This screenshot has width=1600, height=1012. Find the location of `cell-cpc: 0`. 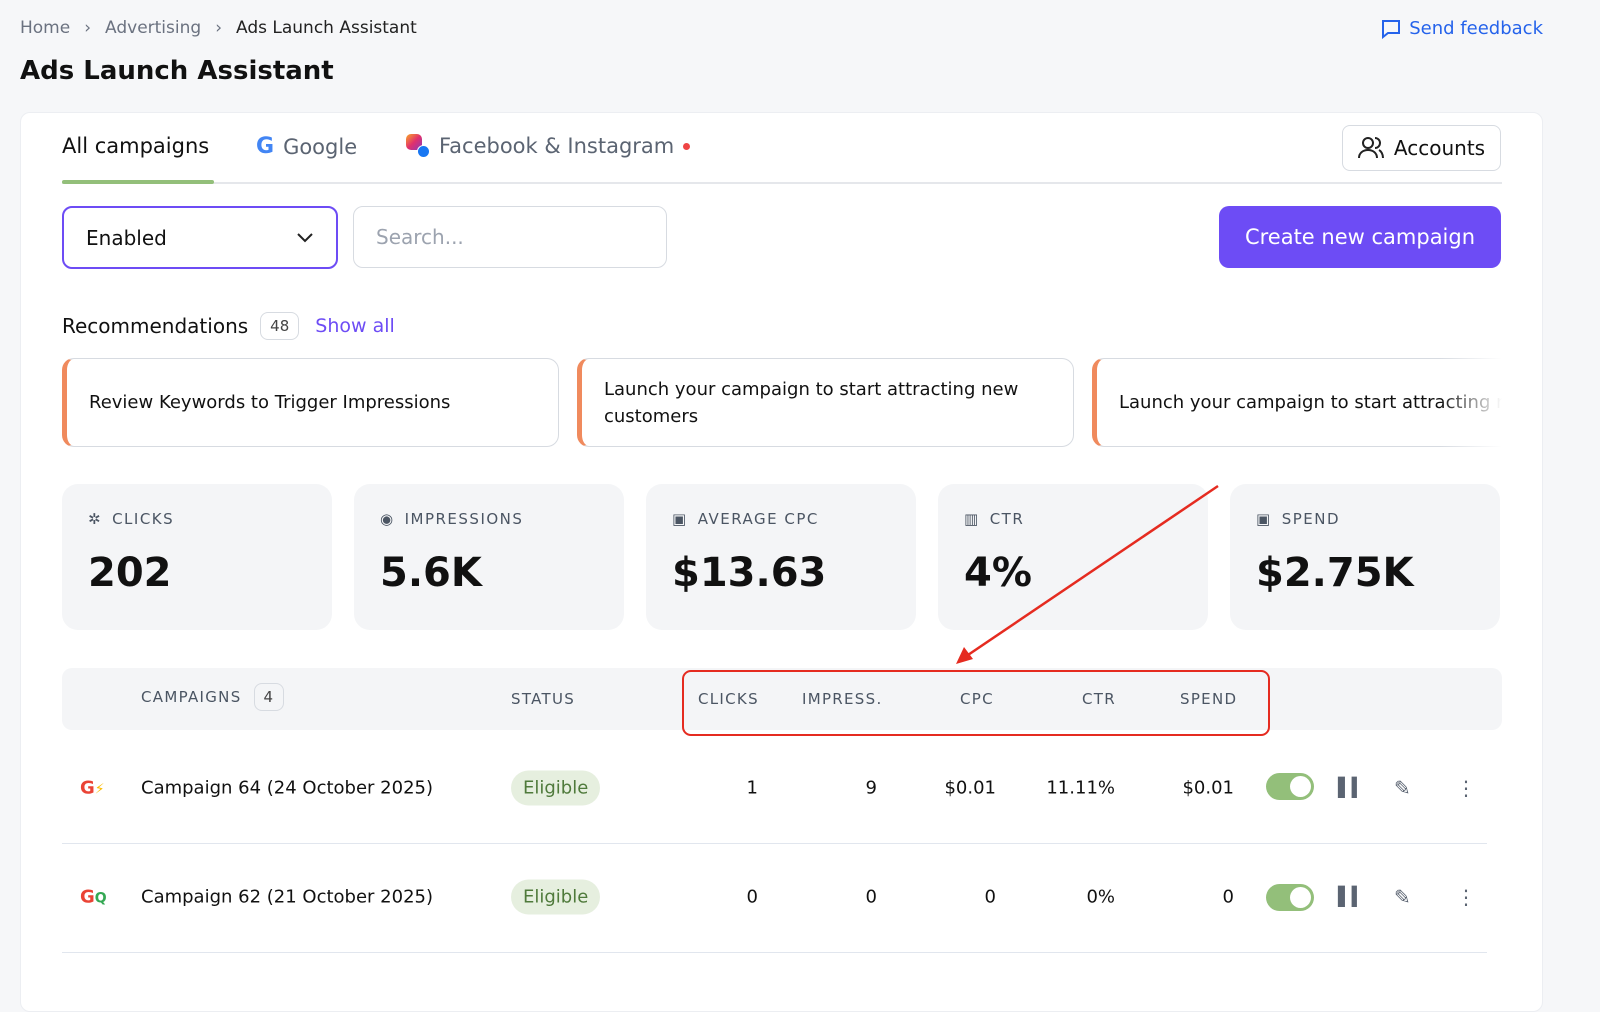

cell-cpc: 0 is located at coordinates (990, 897).